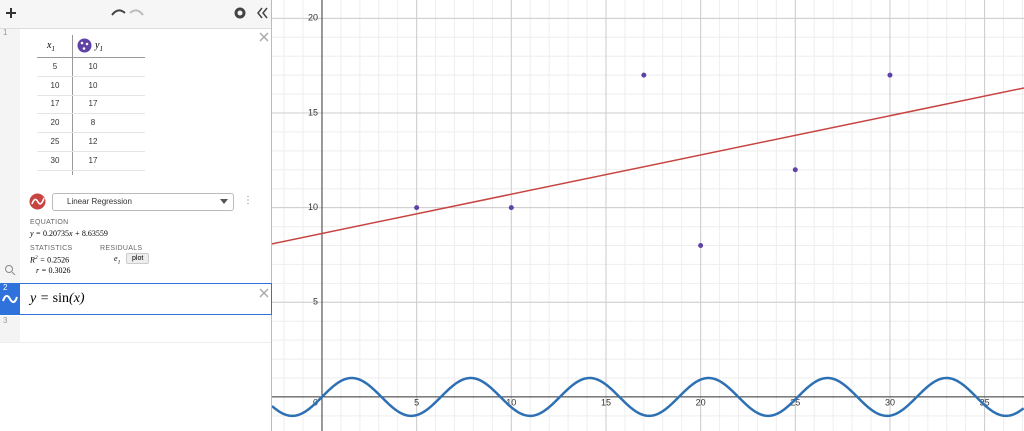 This screenshot has width=1024, height=431. I want to click on row-number: 1, so click(5, 32).